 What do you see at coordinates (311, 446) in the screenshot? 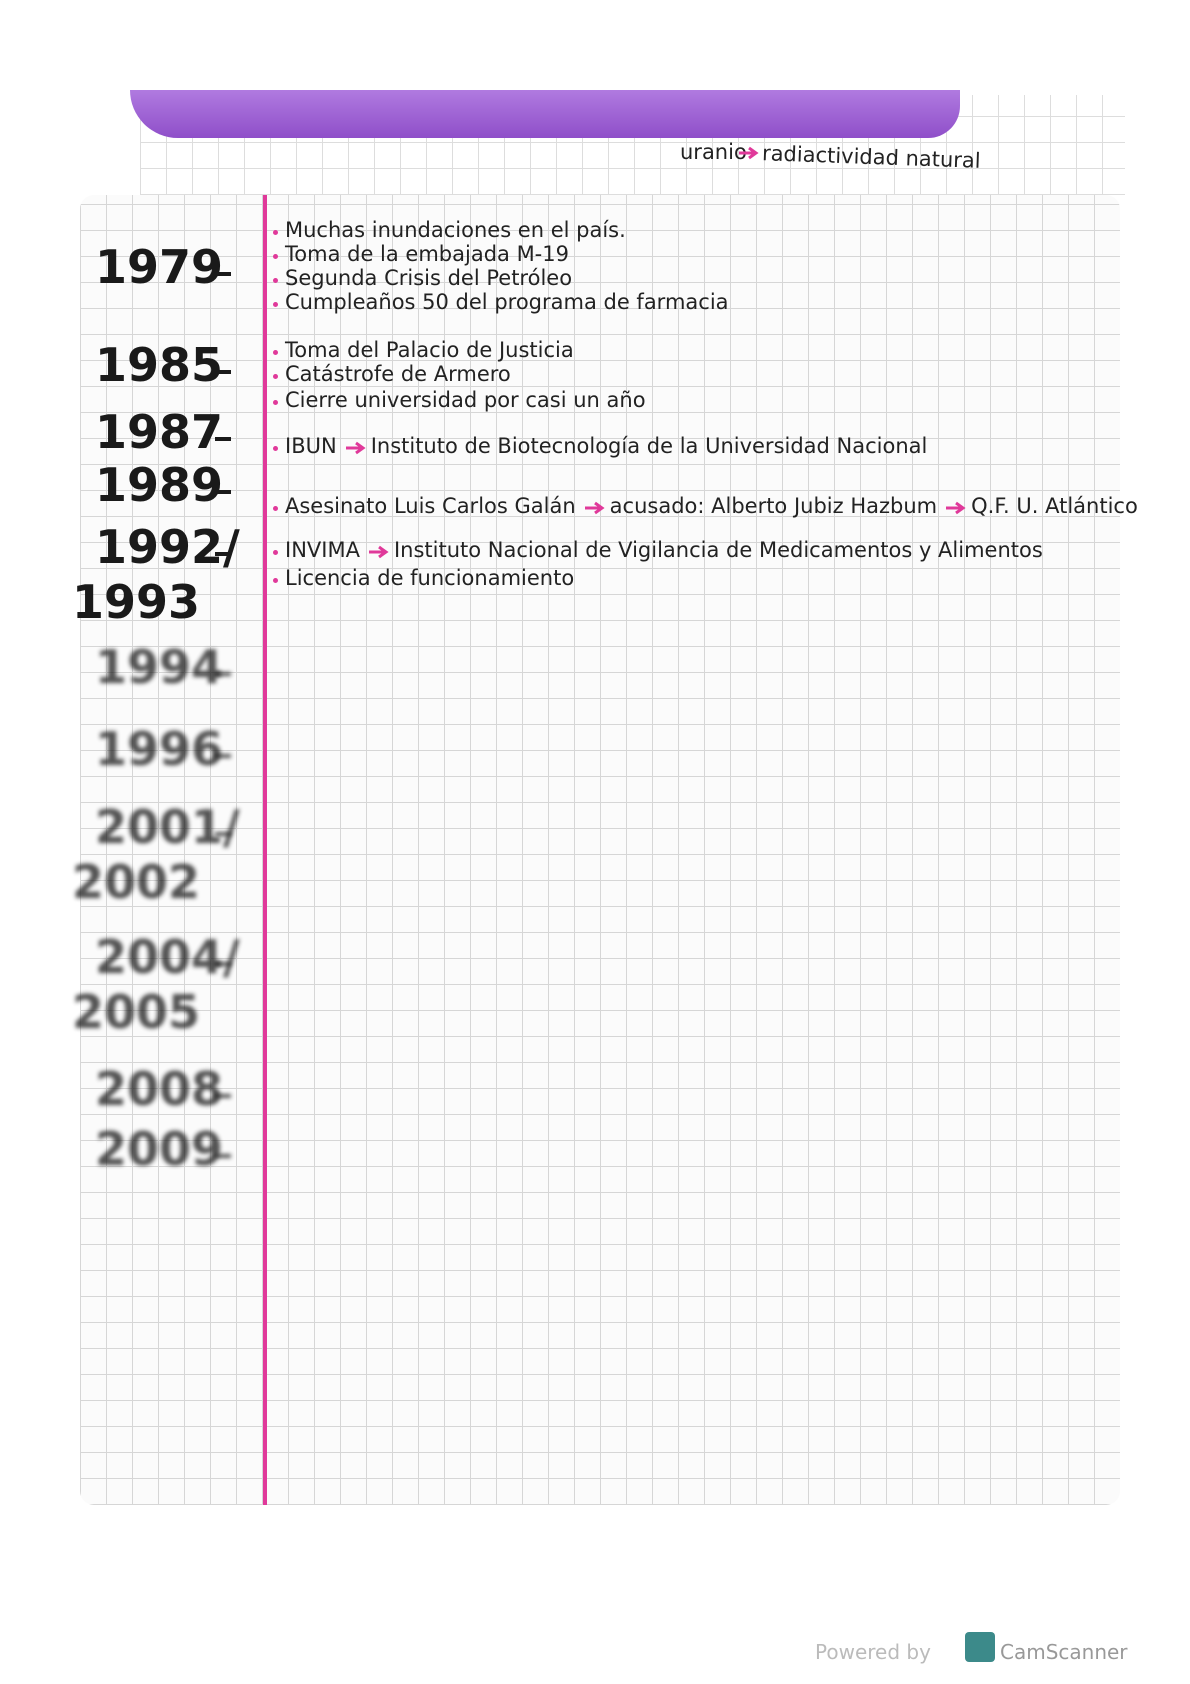
I see `item-text: IBUN` at bounding box center [311, 446].